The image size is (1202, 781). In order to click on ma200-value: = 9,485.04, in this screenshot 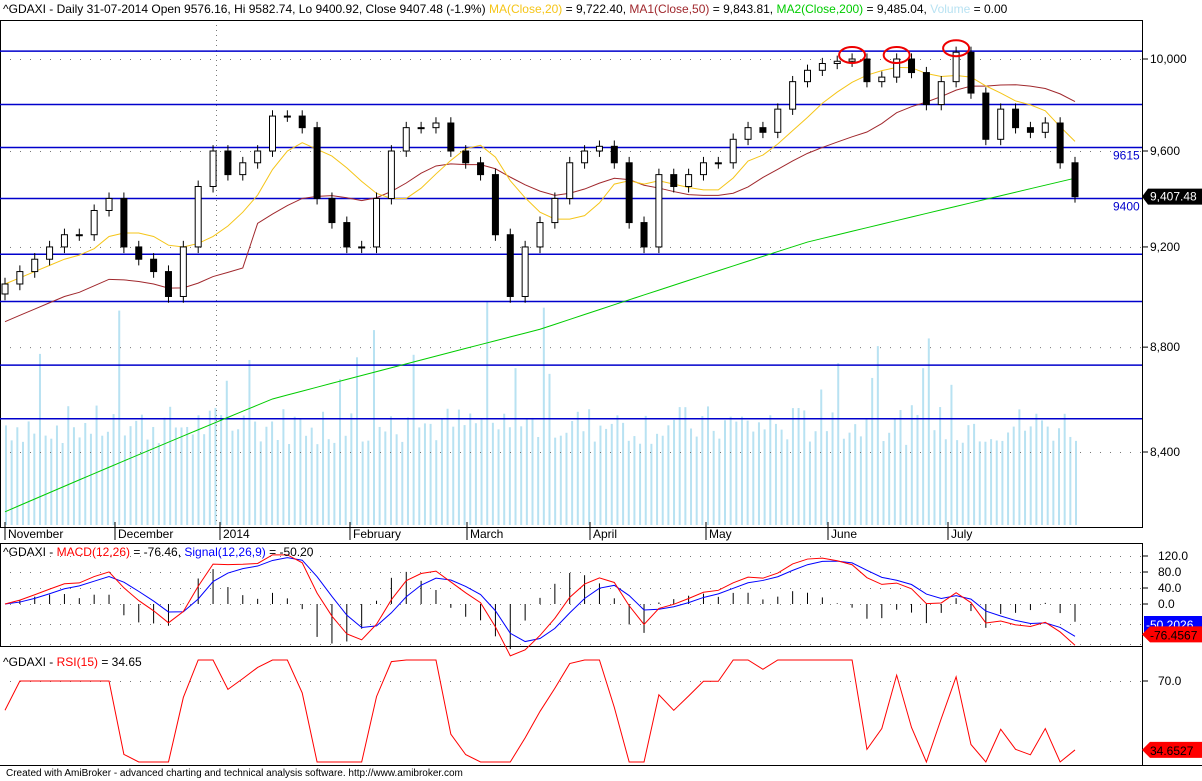, I will do `click(897, 9)`.